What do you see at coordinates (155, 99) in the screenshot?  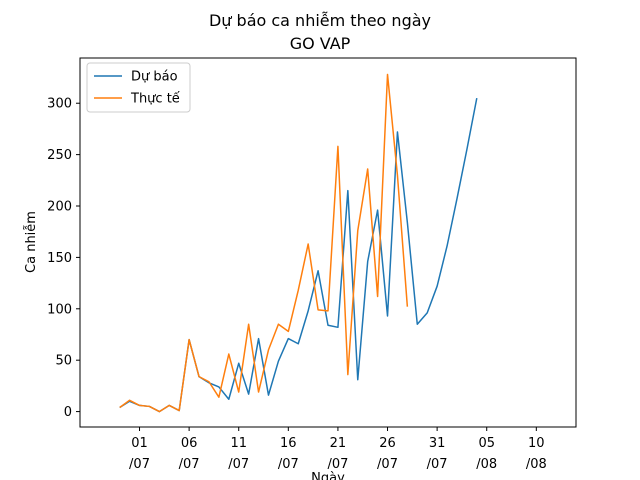 I see `legend-label-1: Thực tế` at bounding box center [155, 99].